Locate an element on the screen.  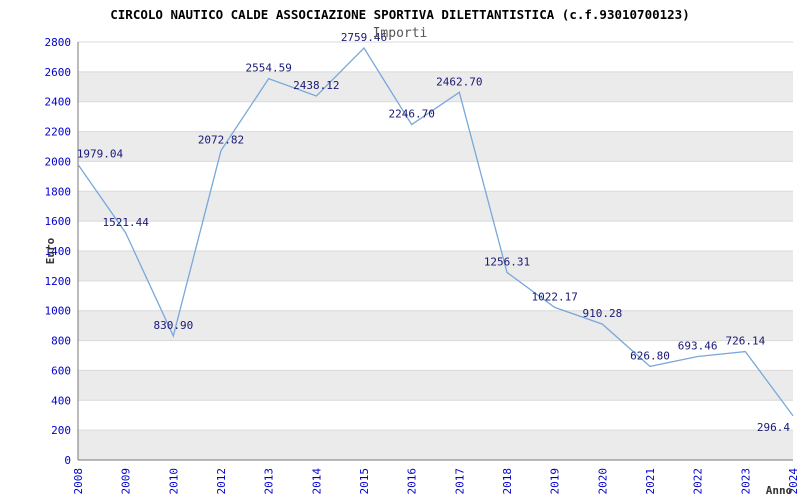
data-point-label: 2554.59 is located at coordinates (268, 68).